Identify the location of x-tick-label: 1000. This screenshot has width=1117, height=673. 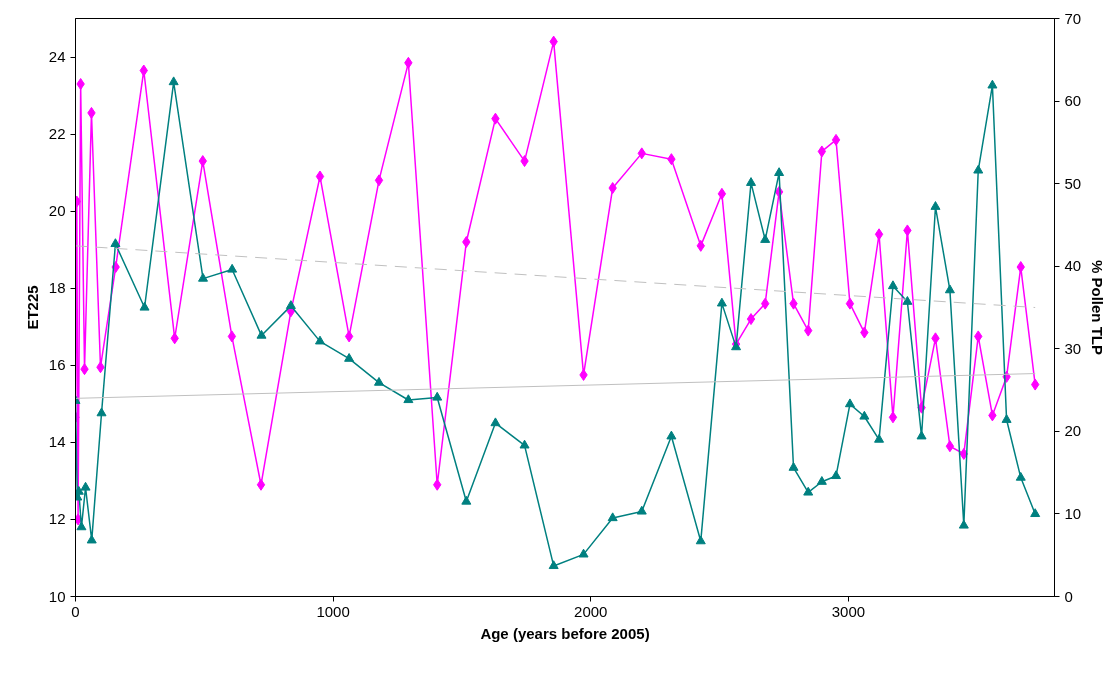
(333, 611).